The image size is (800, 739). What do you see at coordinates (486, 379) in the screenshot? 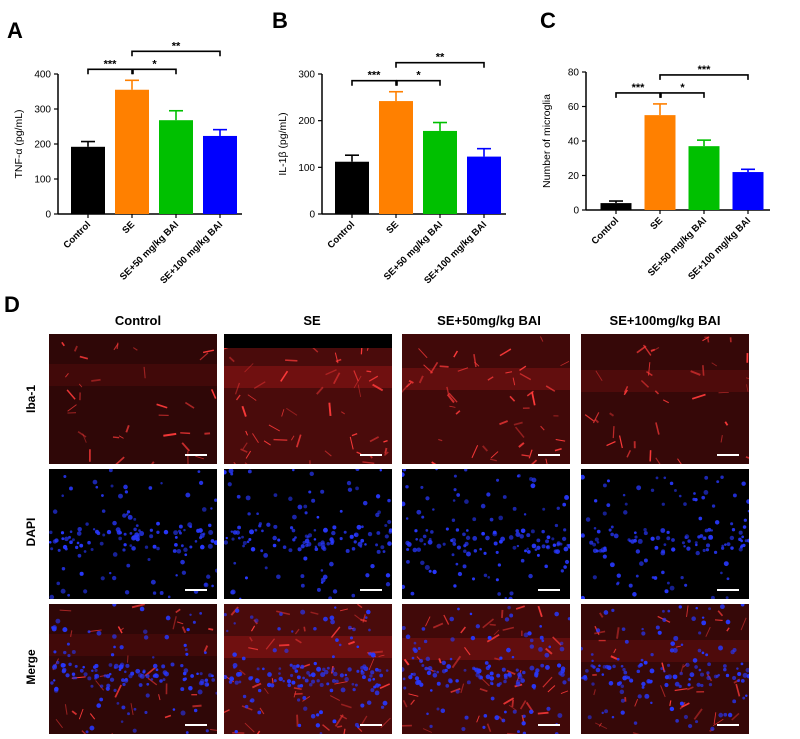
I see `iba1-band` at bounding box center [486, 379].